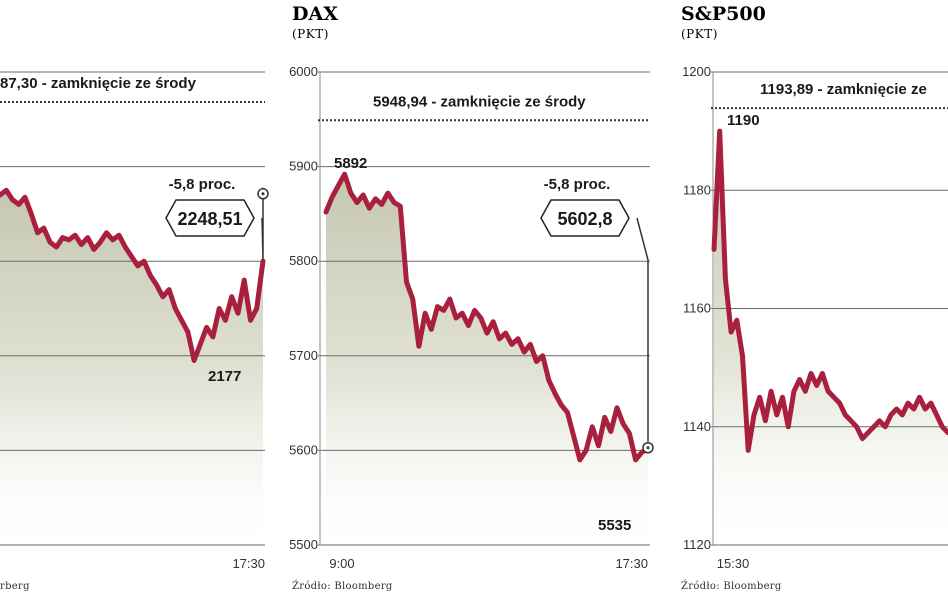  Describe the element at coordinates (98, 83) in the screenshot. I see `reference-label: 87,30 - zamknięcie ze środy` at that location.